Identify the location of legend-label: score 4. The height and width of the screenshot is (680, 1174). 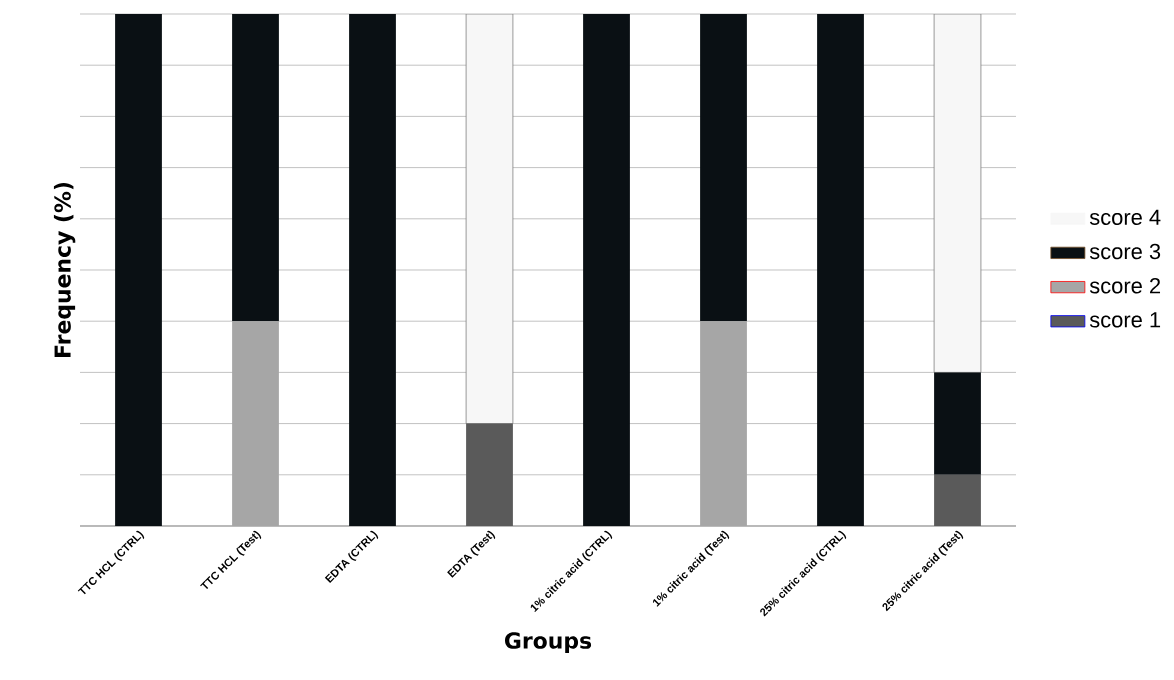
(1125, 217).